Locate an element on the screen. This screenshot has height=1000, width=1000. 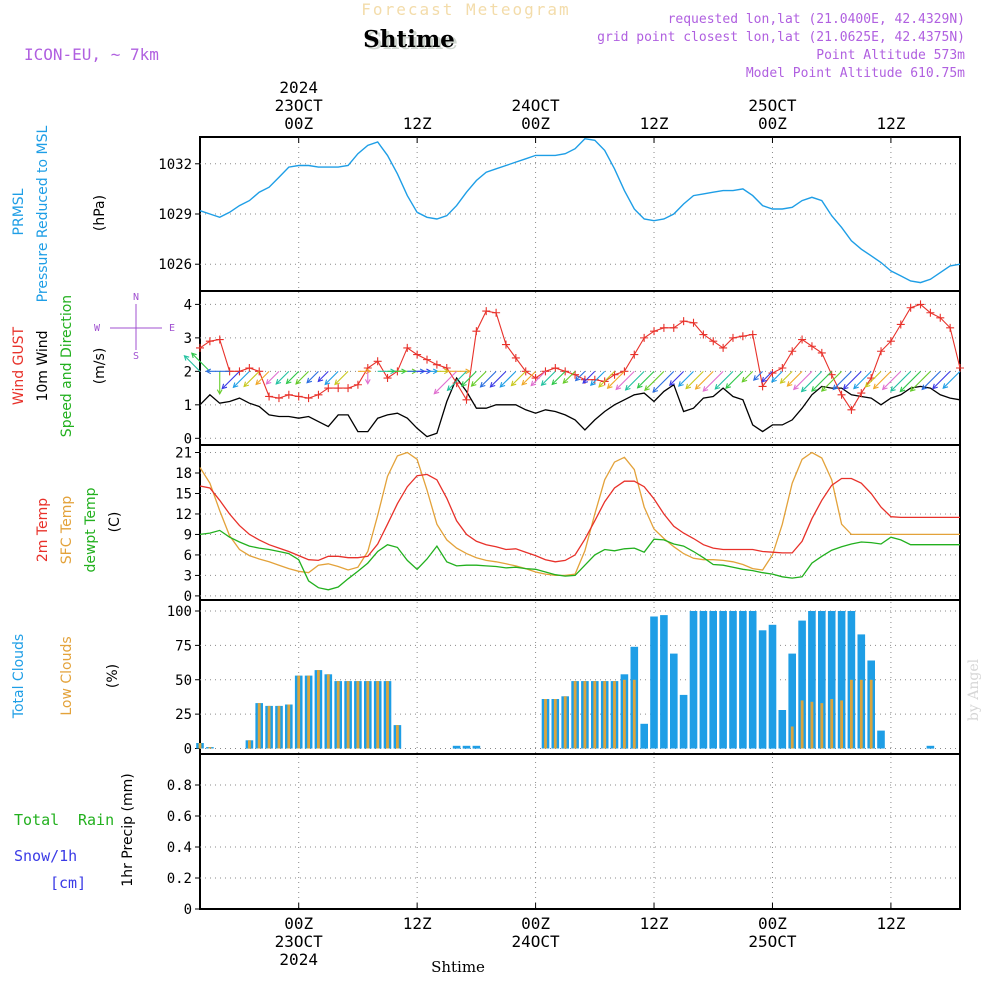
panel-frame-temp is located at coordinates (580, 522).